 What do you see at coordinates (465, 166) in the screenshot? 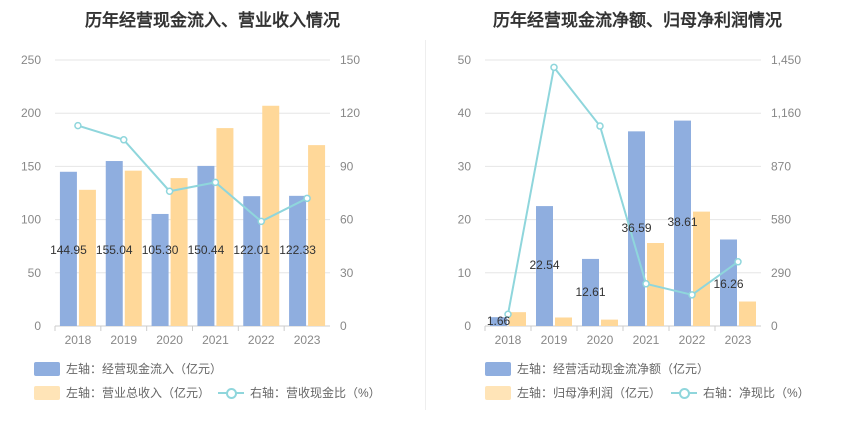
I see `left-axis-tick-label: 30` at bounding box center [465, 166].